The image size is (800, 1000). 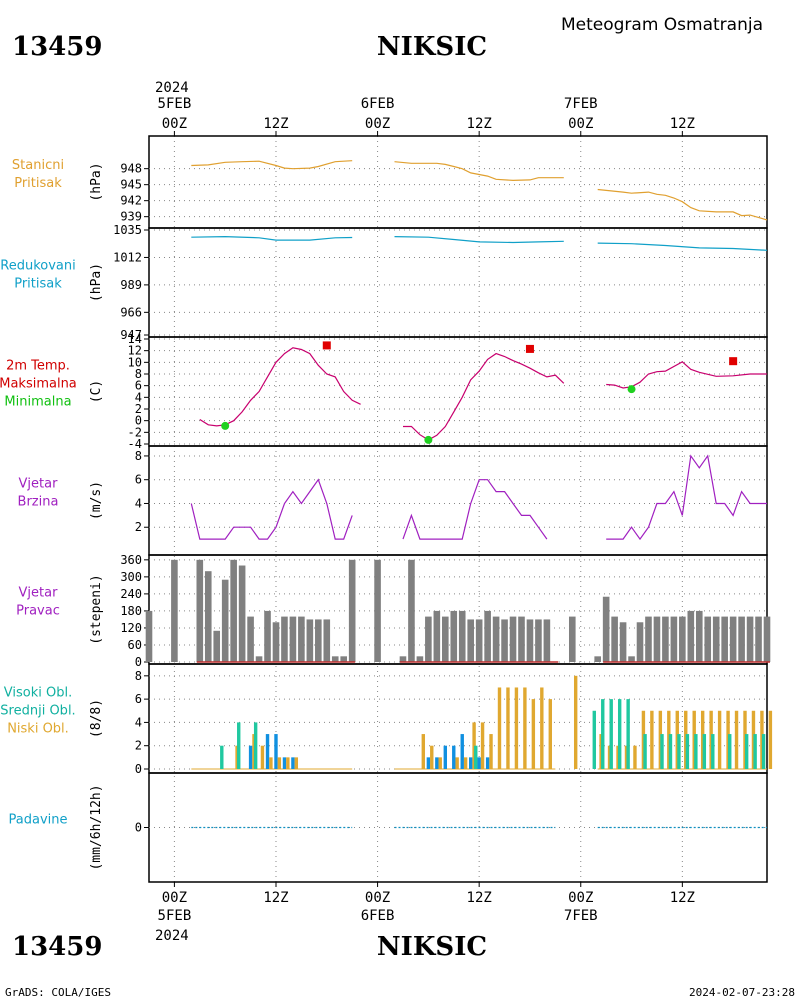 I want to click on panel-unit-label: (m/s), so click(x=96, y=500).